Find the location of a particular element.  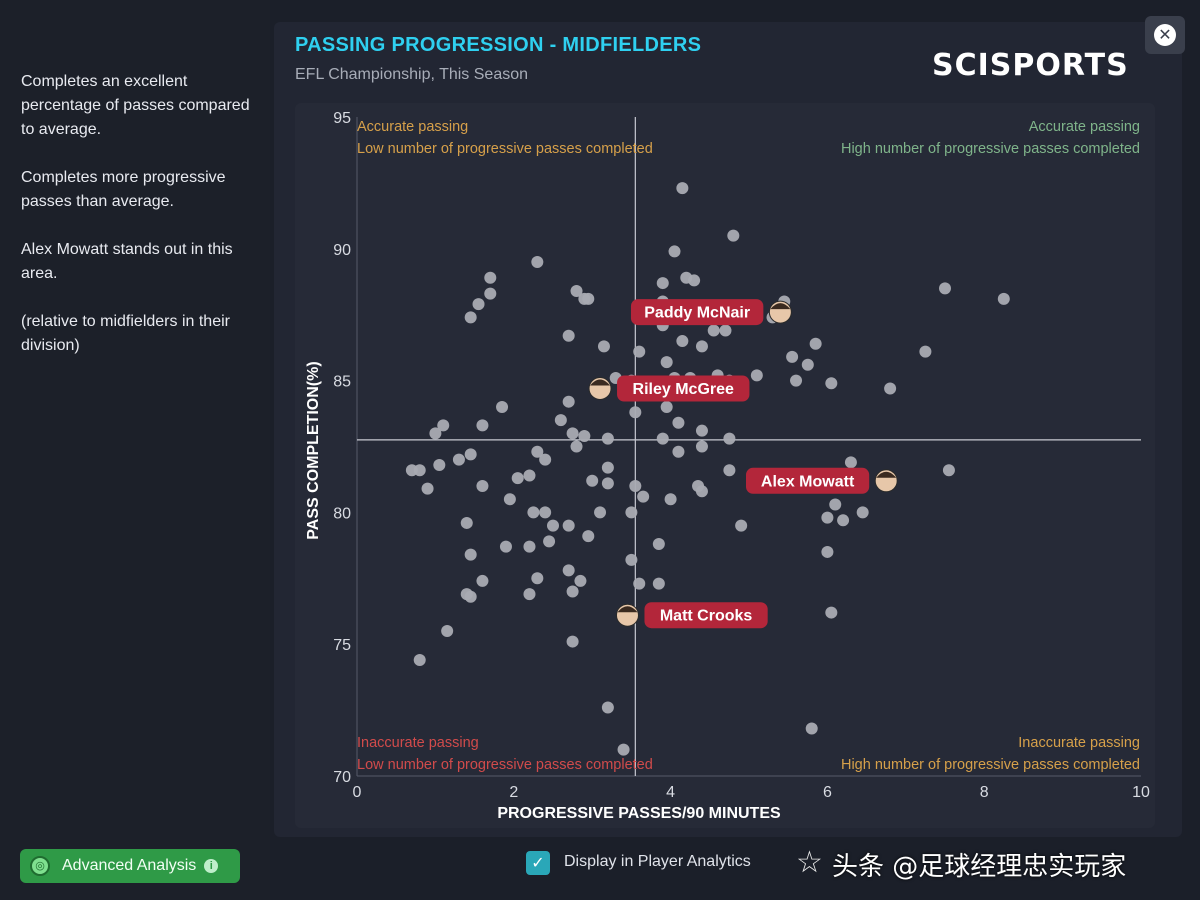

close-icon: ✕ is located at coordinates (1165, 35).